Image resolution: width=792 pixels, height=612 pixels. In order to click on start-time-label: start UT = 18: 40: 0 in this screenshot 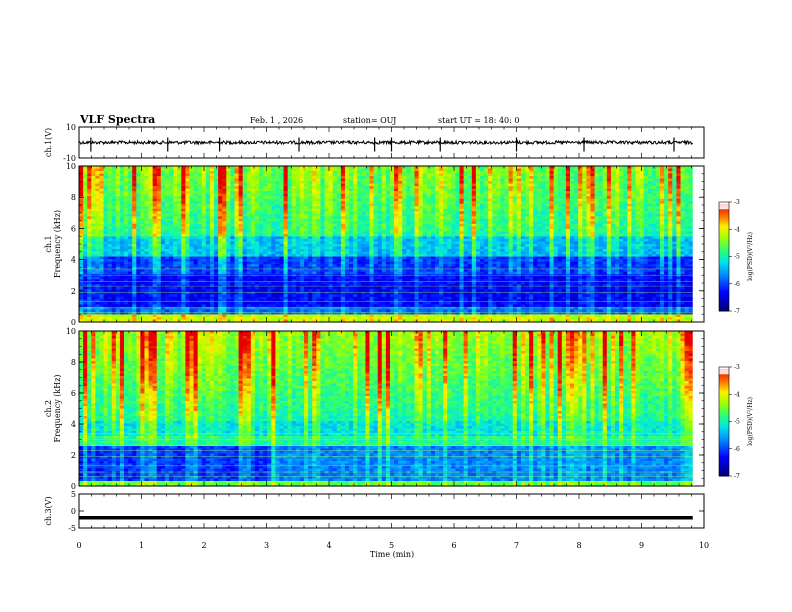, I will do `click(478, 120)`.